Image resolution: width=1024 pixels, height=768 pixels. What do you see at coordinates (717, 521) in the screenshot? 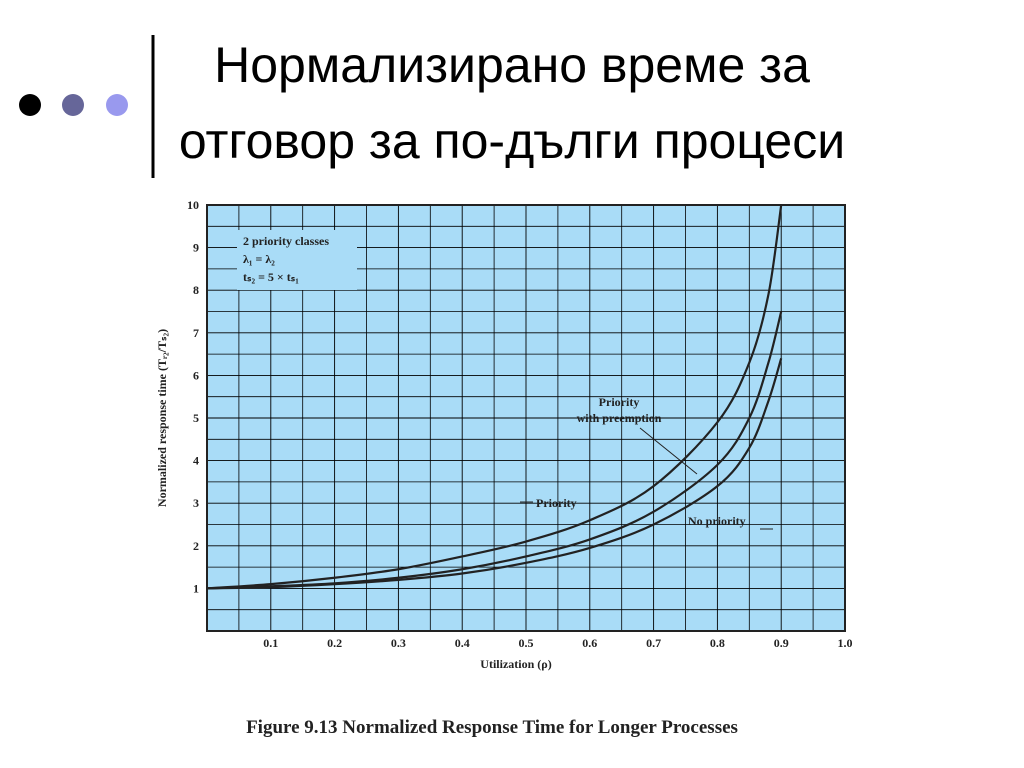
I see `series-label: No priority` at bounding box center [717, 521].